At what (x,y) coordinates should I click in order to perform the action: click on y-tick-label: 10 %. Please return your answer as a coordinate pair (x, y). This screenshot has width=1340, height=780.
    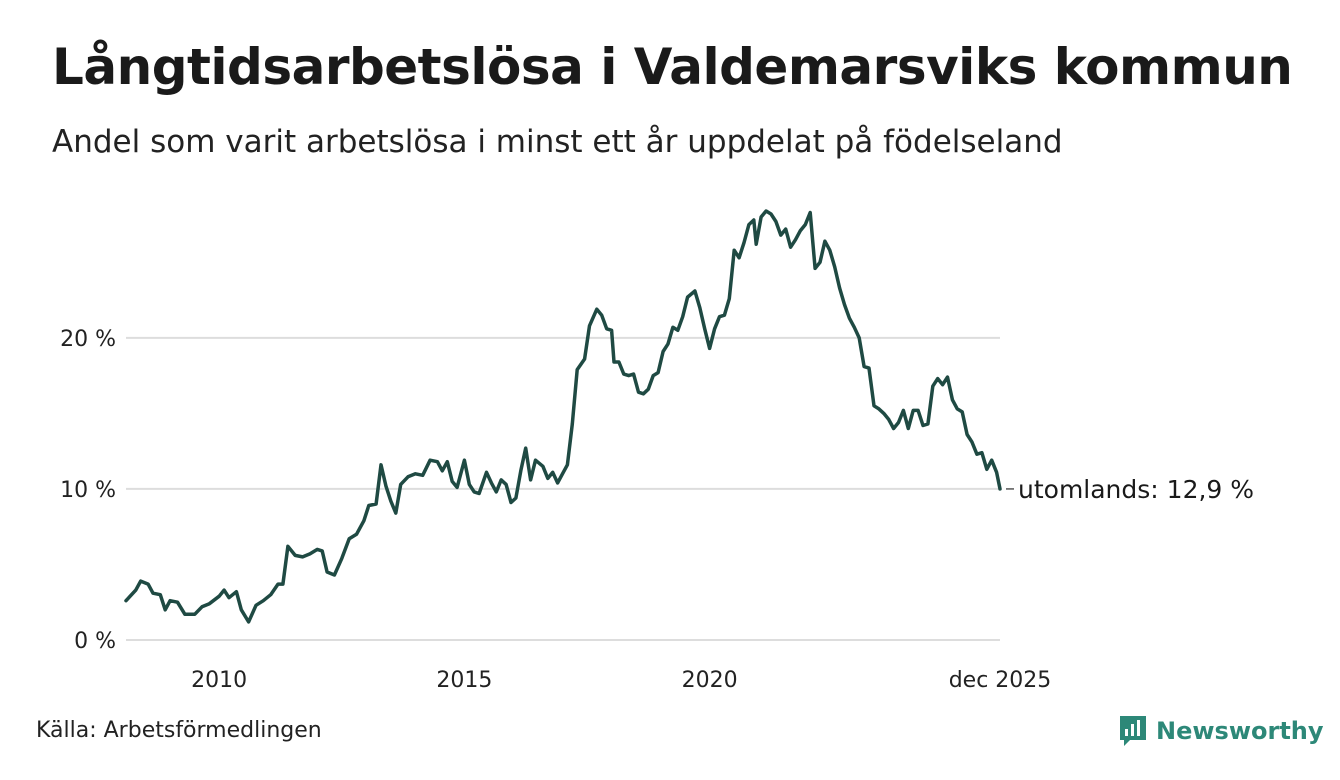
    Looking at the image, I should click on (88, 490).